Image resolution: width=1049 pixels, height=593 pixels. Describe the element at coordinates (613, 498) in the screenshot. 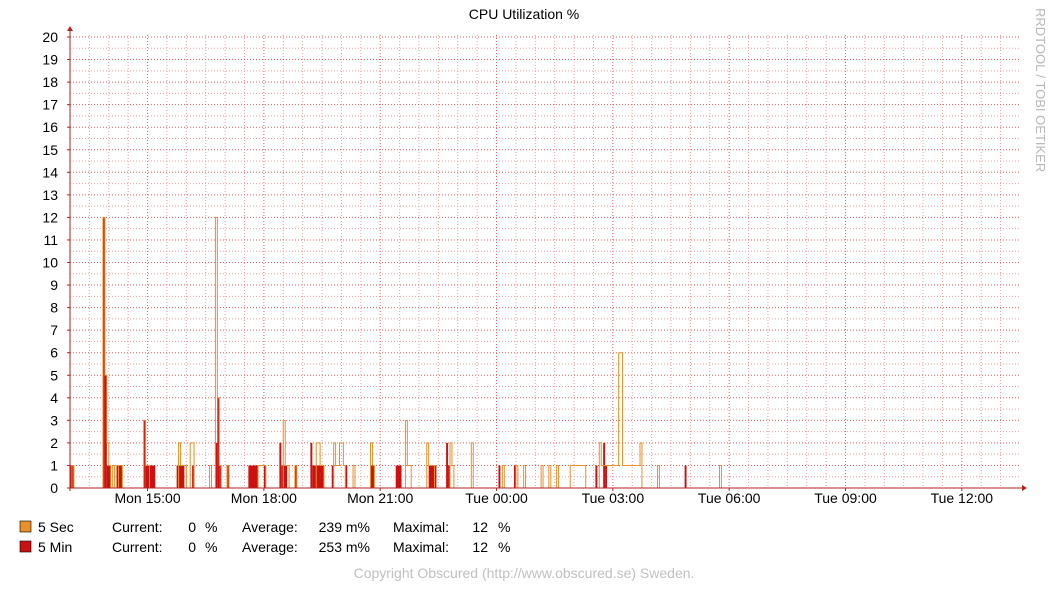

I see `x-tick-label: Tue 03:00` at that location.